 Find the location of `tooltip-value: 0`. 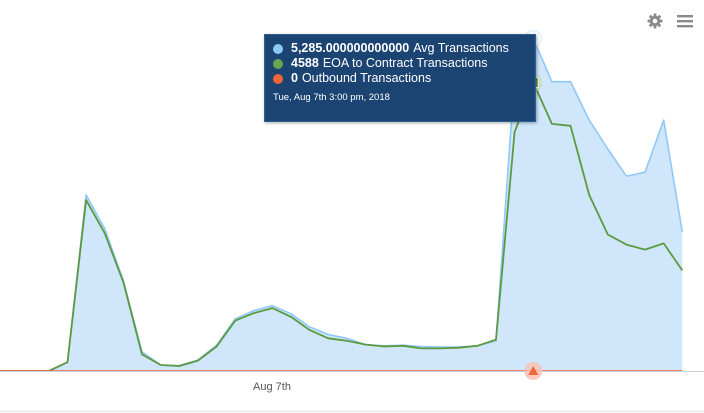

tooltip-value: 0 is located at coordinates (294, 78).